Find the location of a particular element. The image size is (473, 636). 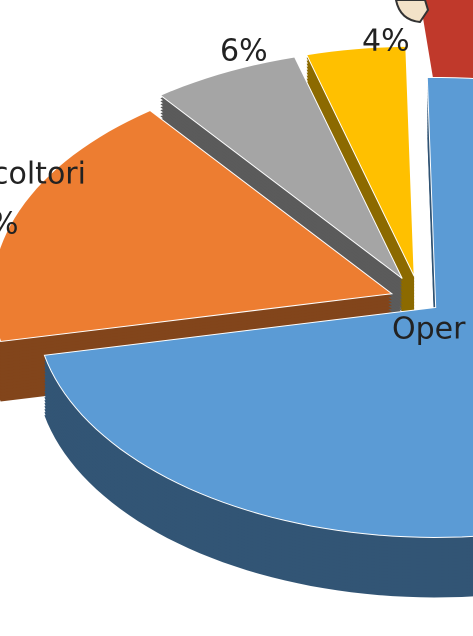

value-label: % is located at coordinates (9, 224).